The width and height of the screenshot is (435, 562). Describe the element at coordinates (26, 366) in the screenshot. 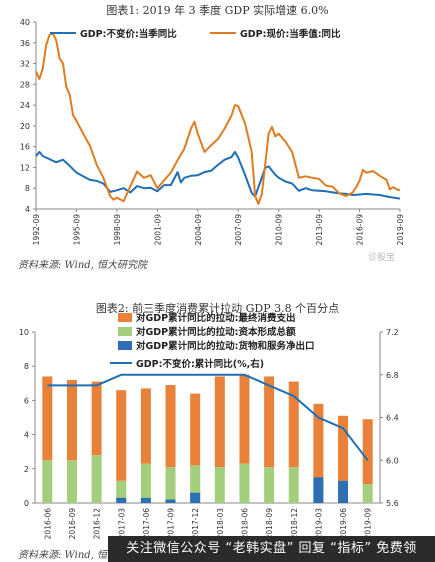

I see `chart2-y-tick-label: 8` at that location.